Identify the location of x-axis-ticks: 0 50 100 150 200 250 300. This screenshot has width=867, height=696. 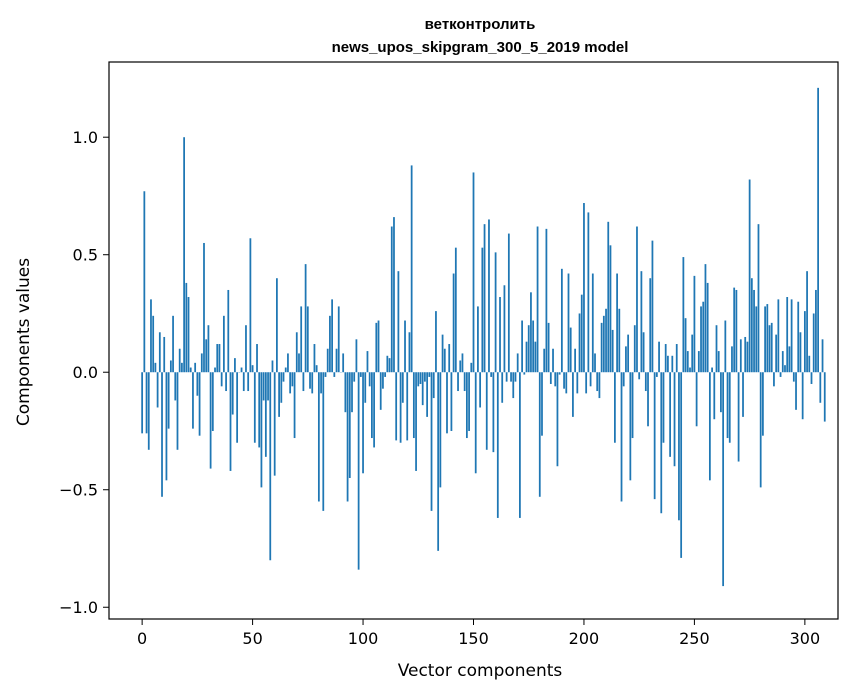
(478, 633).